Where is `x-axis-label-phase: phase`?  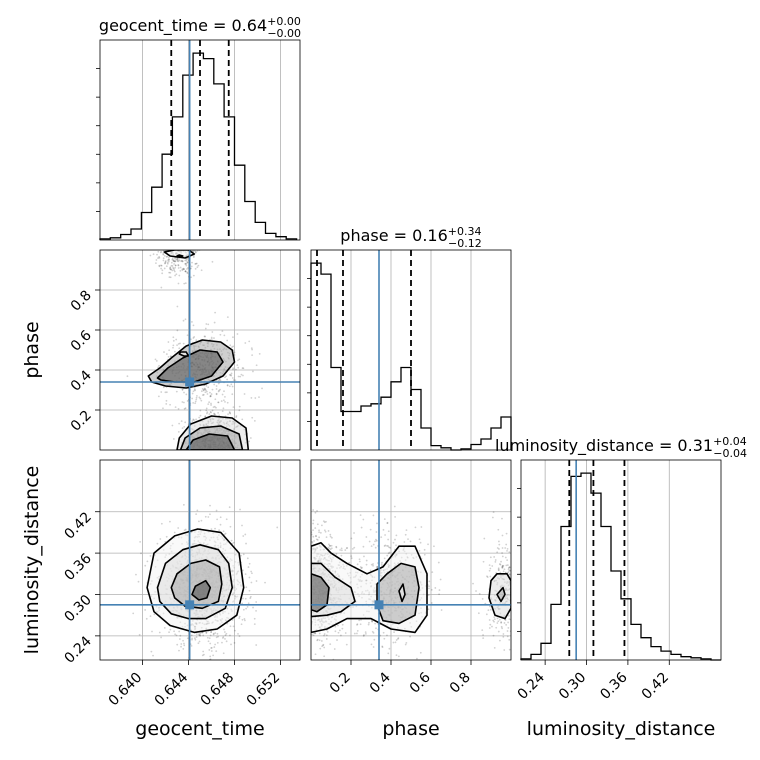
x-axis-label-phase: phase is located at coordinates (410, 729).